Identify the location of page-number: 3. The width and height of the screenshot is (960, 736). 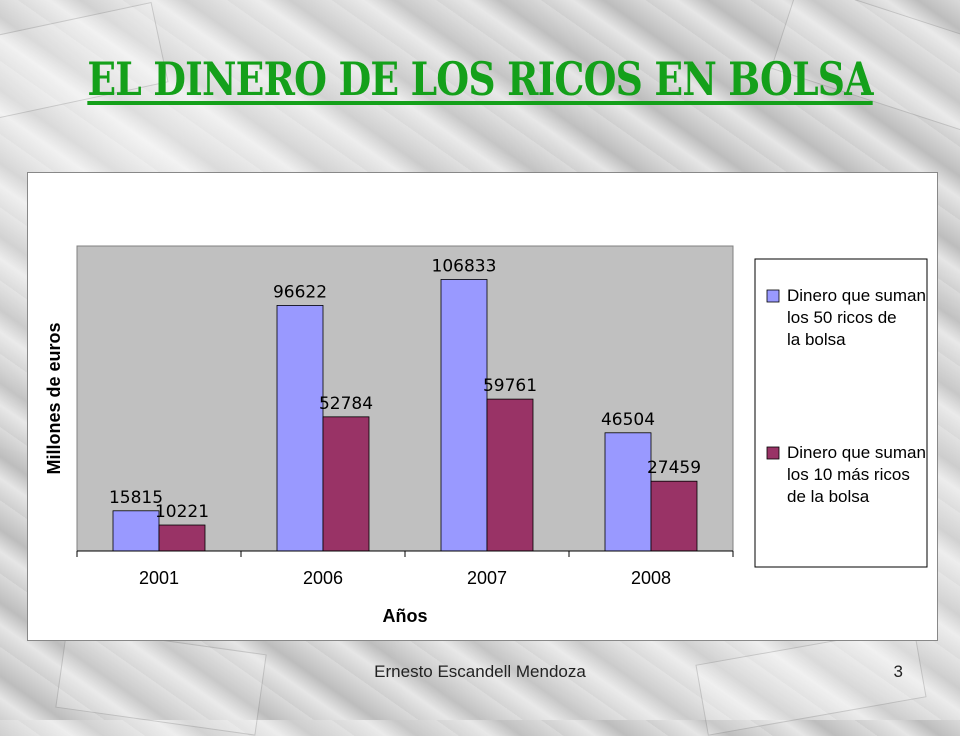
(898, 671).